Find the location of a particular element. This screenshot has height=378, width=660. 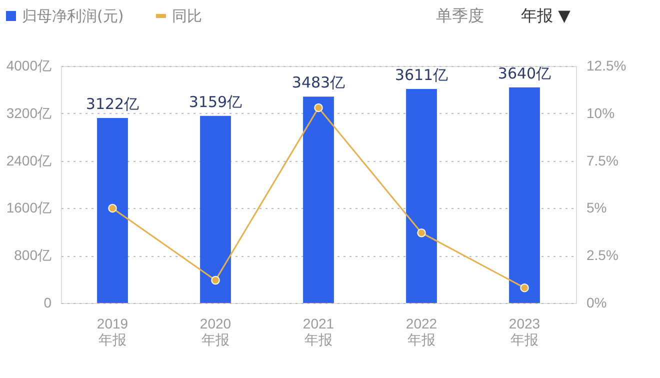

data-label: 3640亿 is located at coordinates (525, 73).